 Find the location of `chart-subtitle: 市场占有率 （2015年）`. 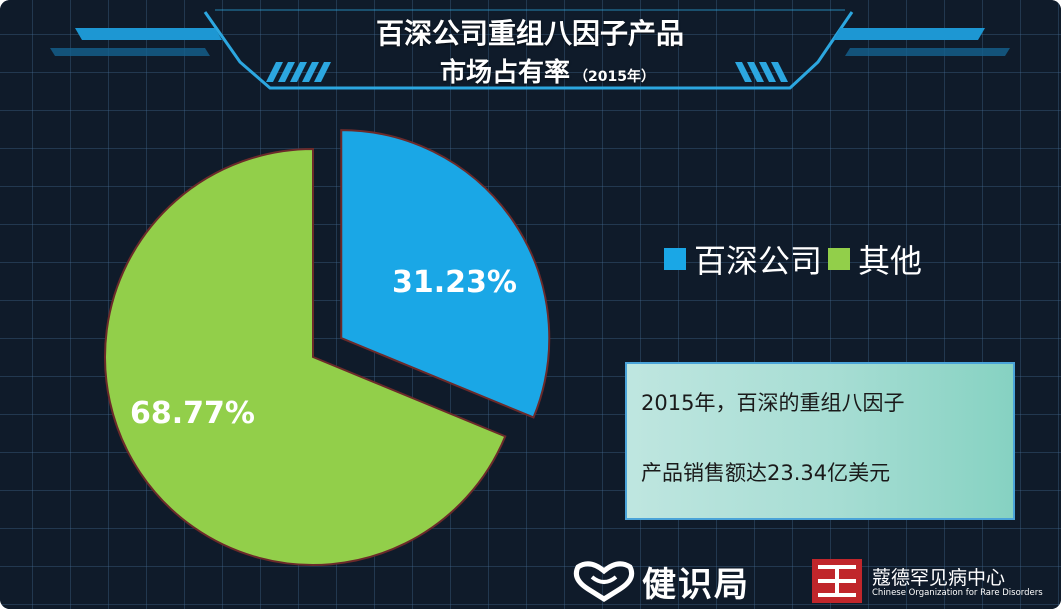

chart-subtitle: 市场占有率 （2015年） is located at coordinates (547, 70).